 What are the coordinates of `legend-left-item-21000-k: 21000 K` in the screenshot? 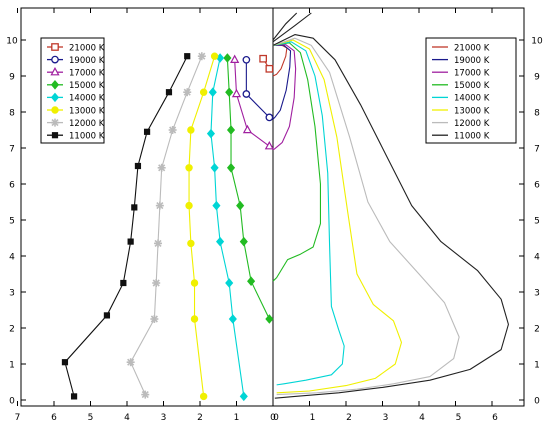 It's located at (76, 48).